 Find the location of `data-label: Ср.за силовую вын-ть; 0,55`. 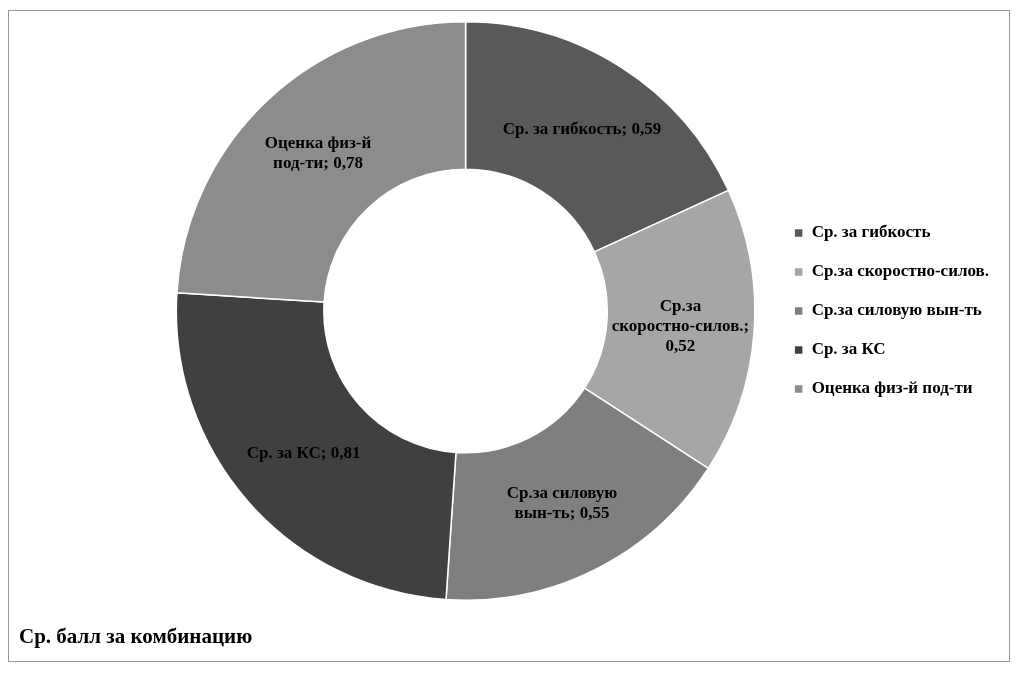

data-label: Ср.за силовую вын-ть; 0,55 is located at coordinates (562, 503).